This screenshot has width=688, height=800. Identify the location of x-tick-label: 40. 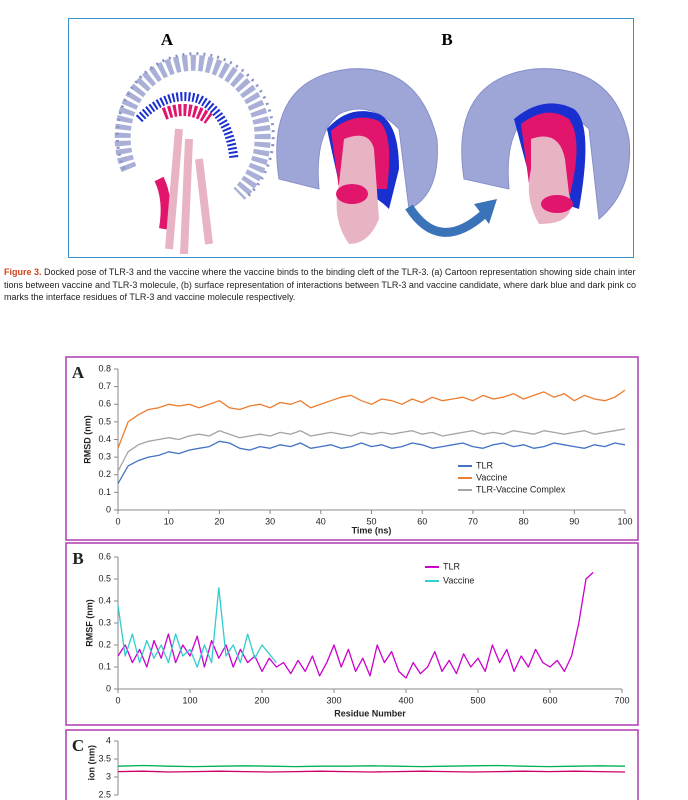
(321, 521).